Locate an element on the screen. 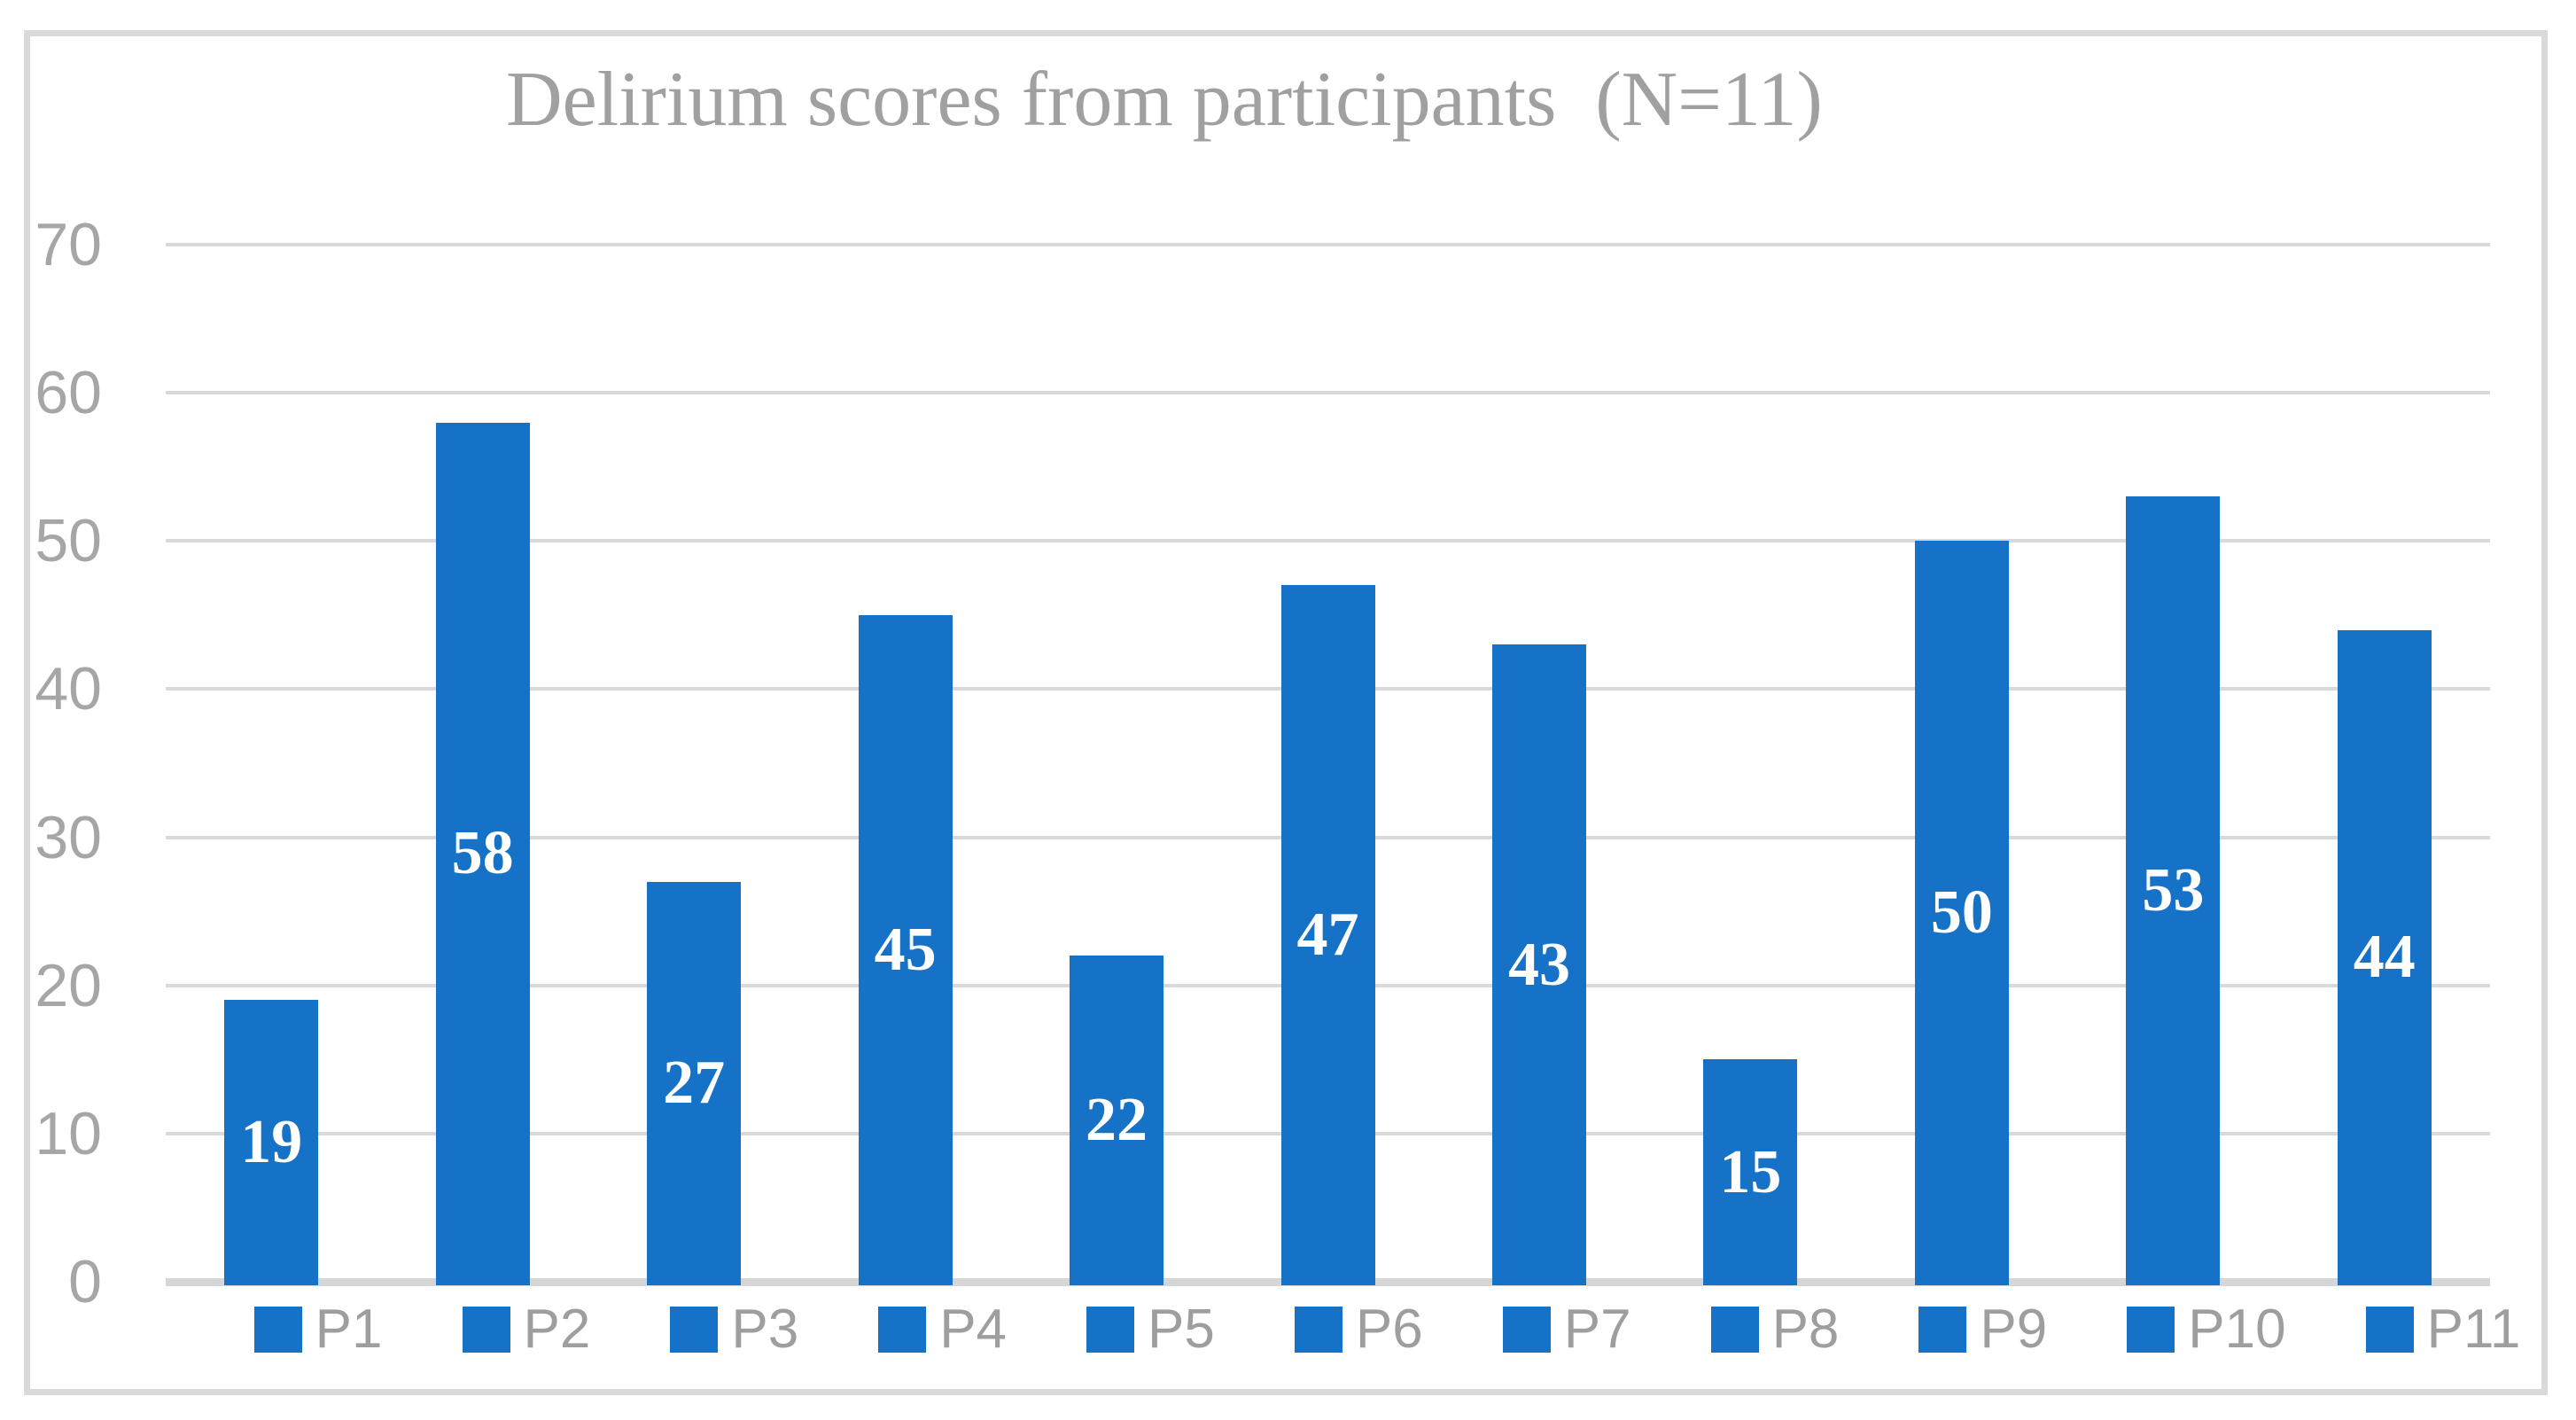  legend-label: P6 is located at coordinates (1389, 1329).